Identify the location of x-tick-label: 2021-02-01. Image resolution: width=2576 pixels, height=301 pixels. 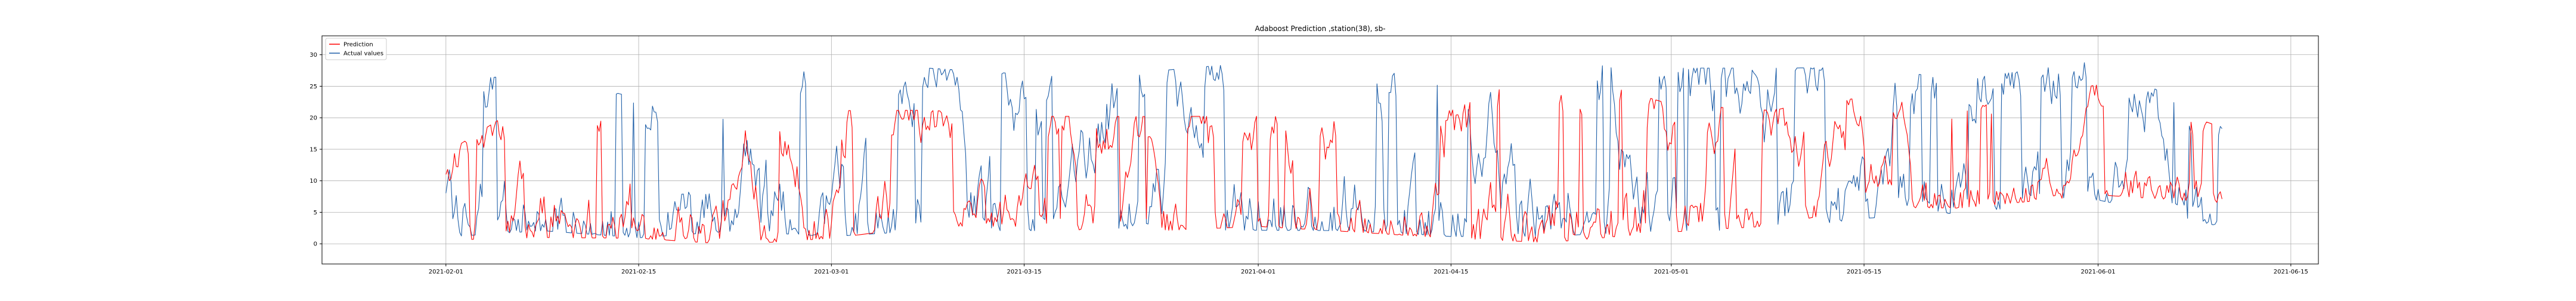
(446, 272).